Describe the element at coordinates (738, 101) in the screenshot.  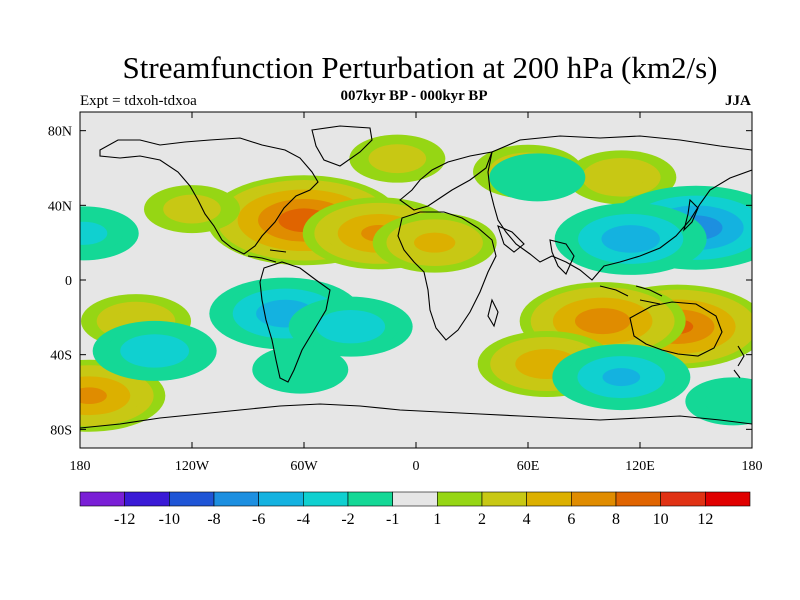
I see `season-label: JJA` at that location.